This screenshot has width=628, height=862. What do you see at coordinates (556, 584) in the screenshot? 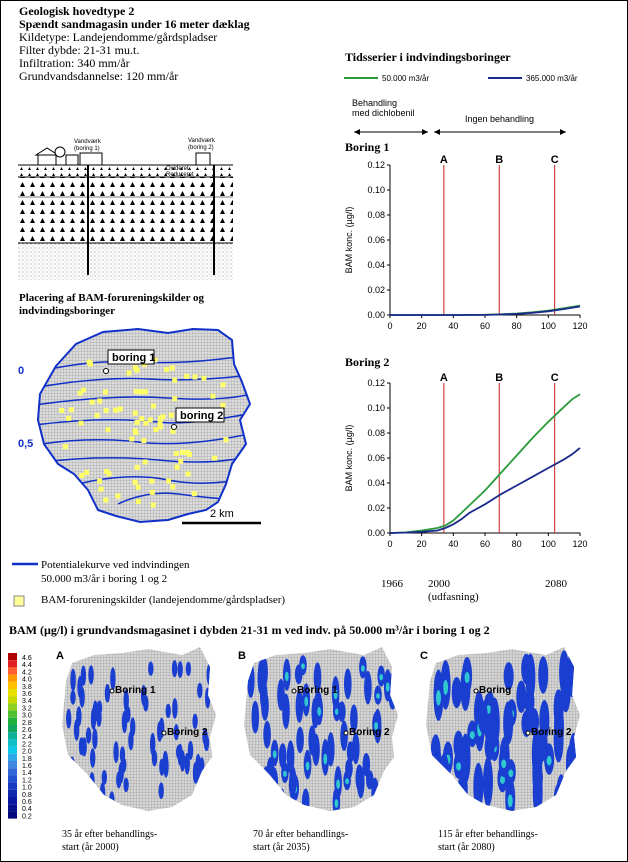
I see `year-2080: 2080` at bounding box center [556, 584].